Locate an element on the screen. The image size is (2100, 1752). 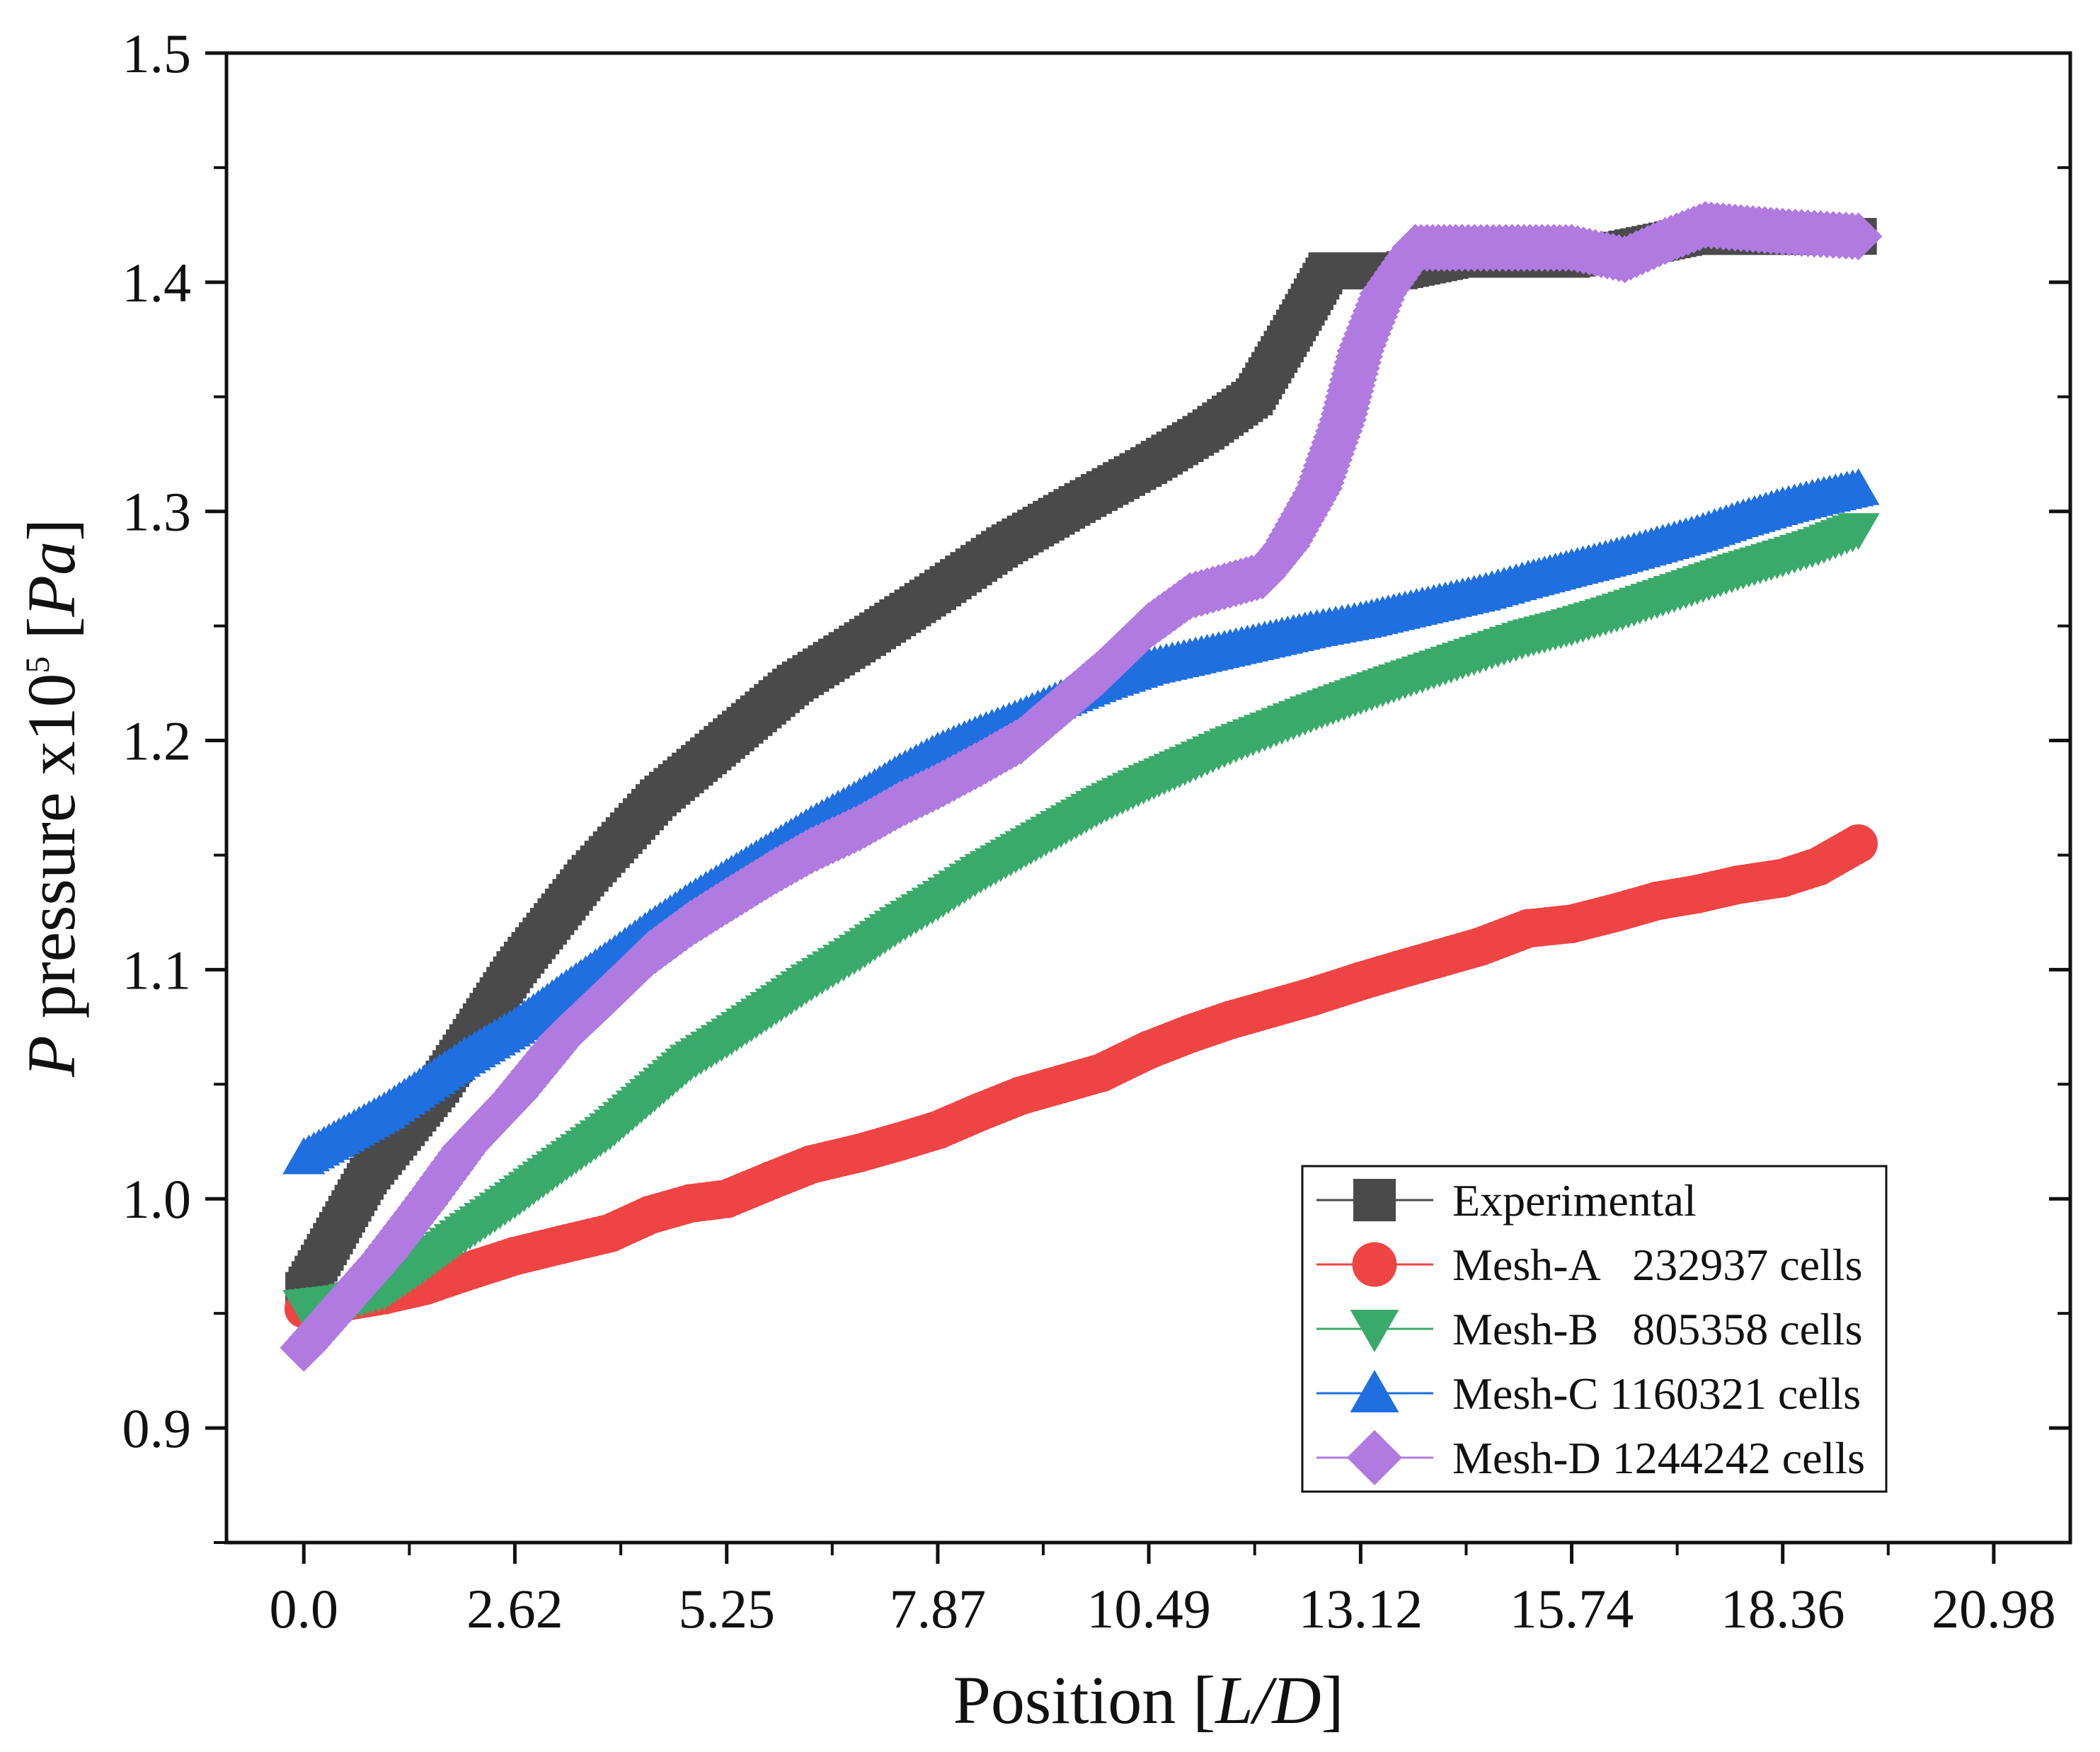
legend-item: Mesh-B 805358 cells is located at coordinates (1589, 1329).